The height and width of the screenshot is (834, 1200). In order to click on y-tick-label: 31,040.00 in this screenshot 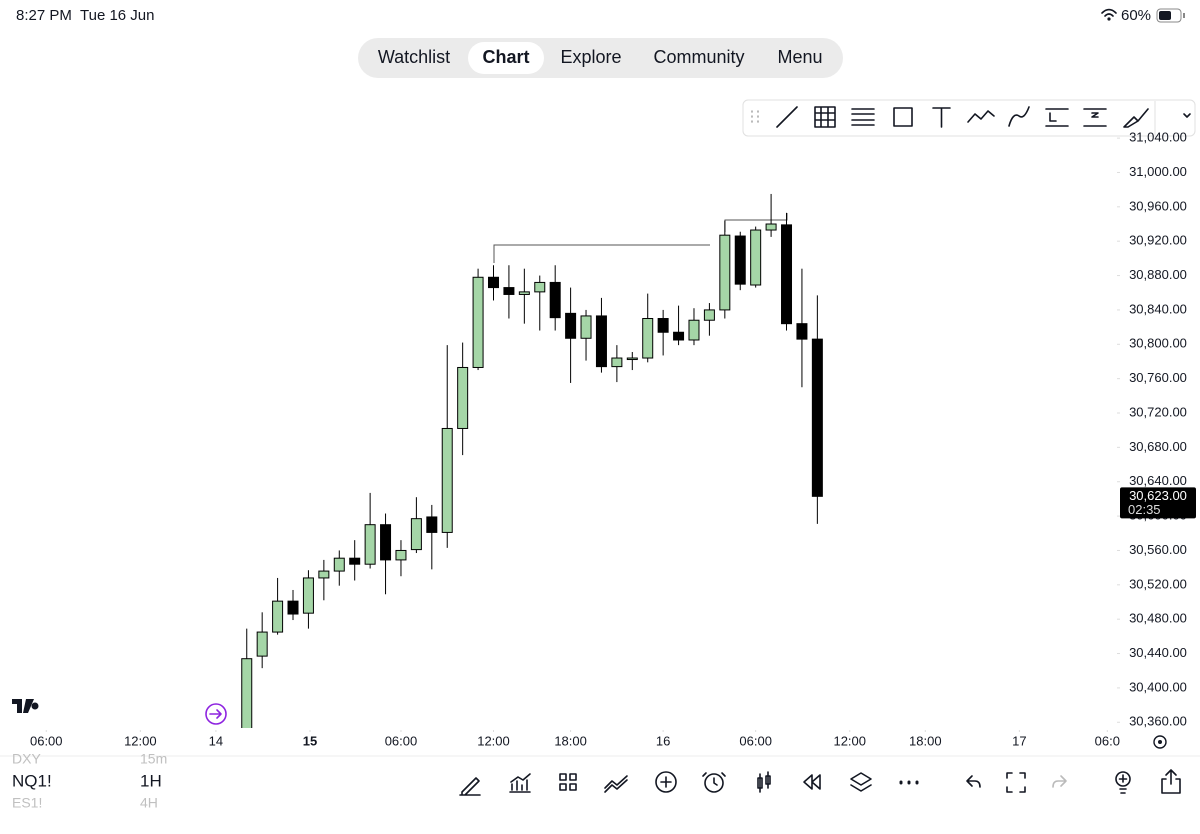, I will do `click(1158, 137)`.